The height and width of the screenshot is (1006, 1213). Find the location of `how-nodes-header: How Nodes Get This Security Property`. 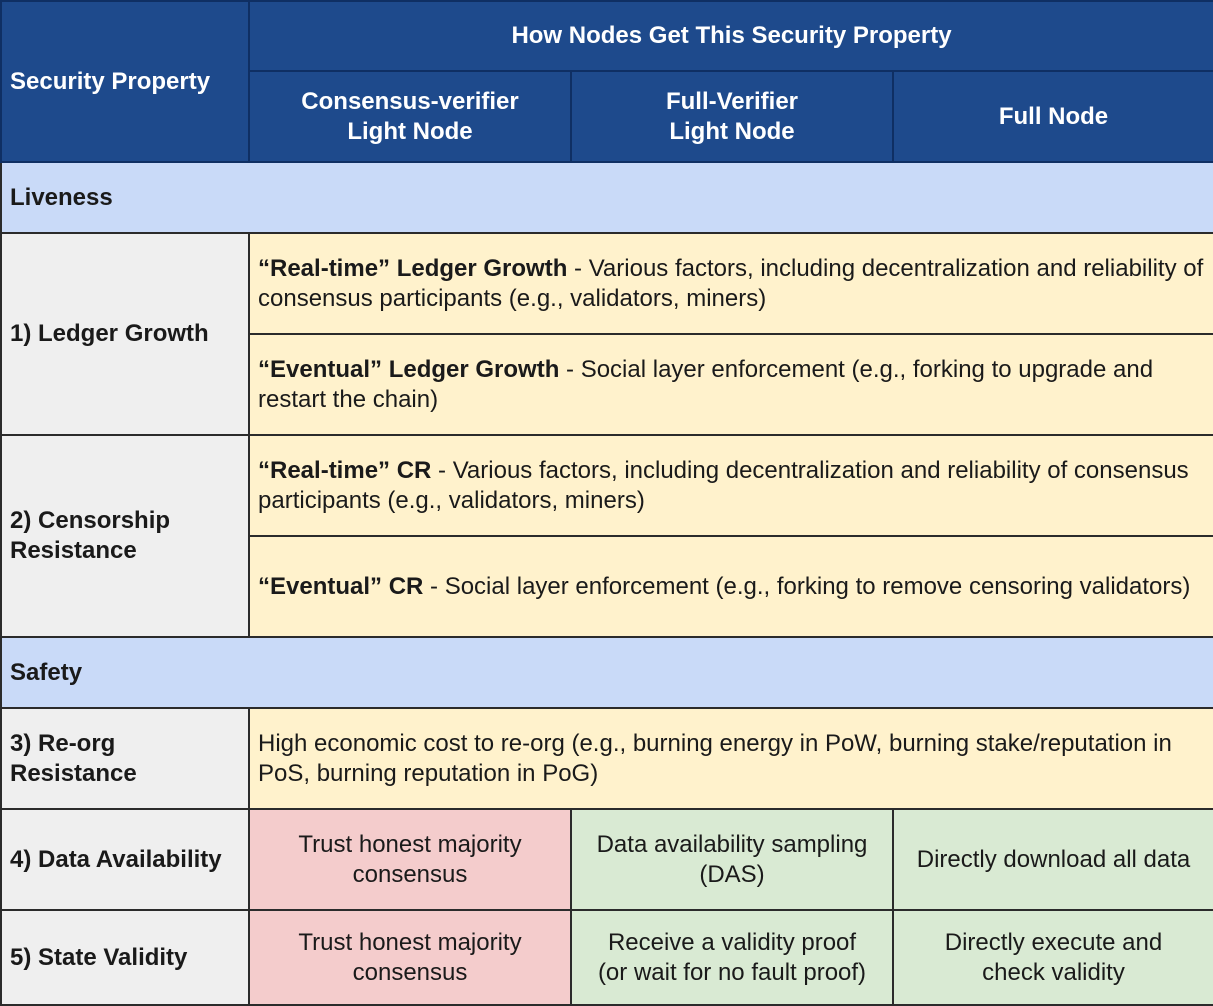

how-nodes-header: How Nodes Get This Security Property is located at coordinates (730, 36).